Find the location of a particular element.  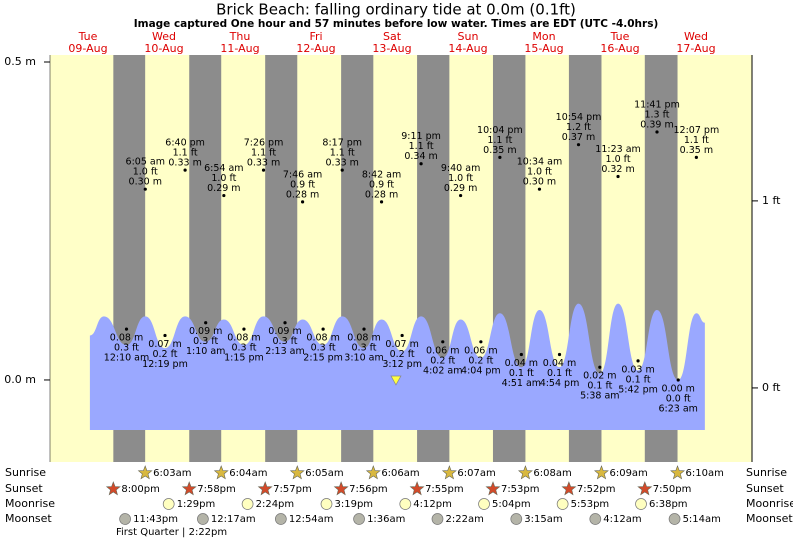

tide-height: 0.08 m is located at coordinates (243, 338).